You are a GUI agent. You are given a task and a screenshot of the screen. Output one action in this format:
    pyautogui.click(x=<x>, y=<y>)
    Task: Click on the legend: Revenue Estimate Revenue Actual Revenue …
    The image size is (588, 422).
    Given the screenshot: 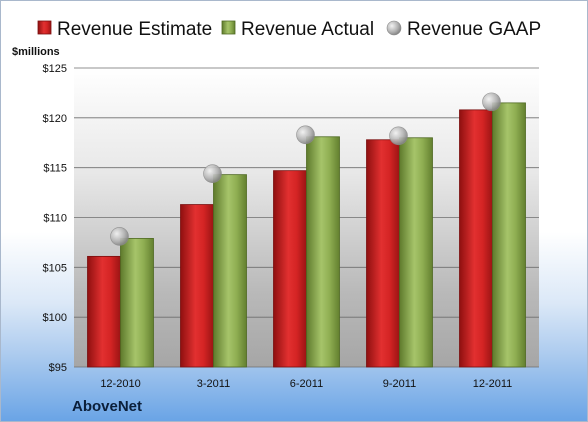 What is the action you would take?
    pyautogui.click(x=289, y=29)
    